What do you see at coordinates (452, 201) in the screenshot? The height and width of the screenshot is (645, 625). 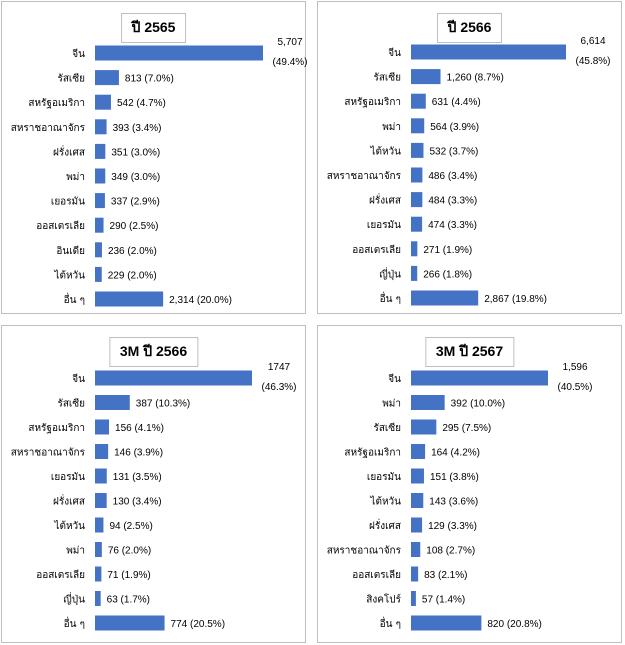 I see `value-label: 484 (3.3%)` at bounding box center [452, 201].